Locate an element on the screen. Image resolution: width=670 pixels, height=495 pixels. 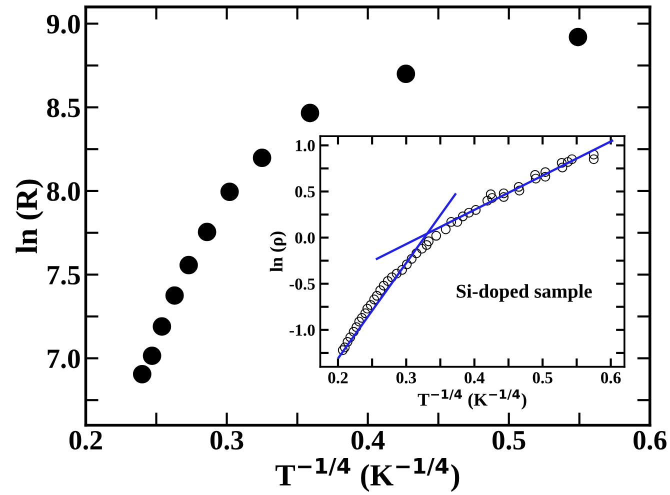
text: -1.0 is located at coordinates (302, 330).